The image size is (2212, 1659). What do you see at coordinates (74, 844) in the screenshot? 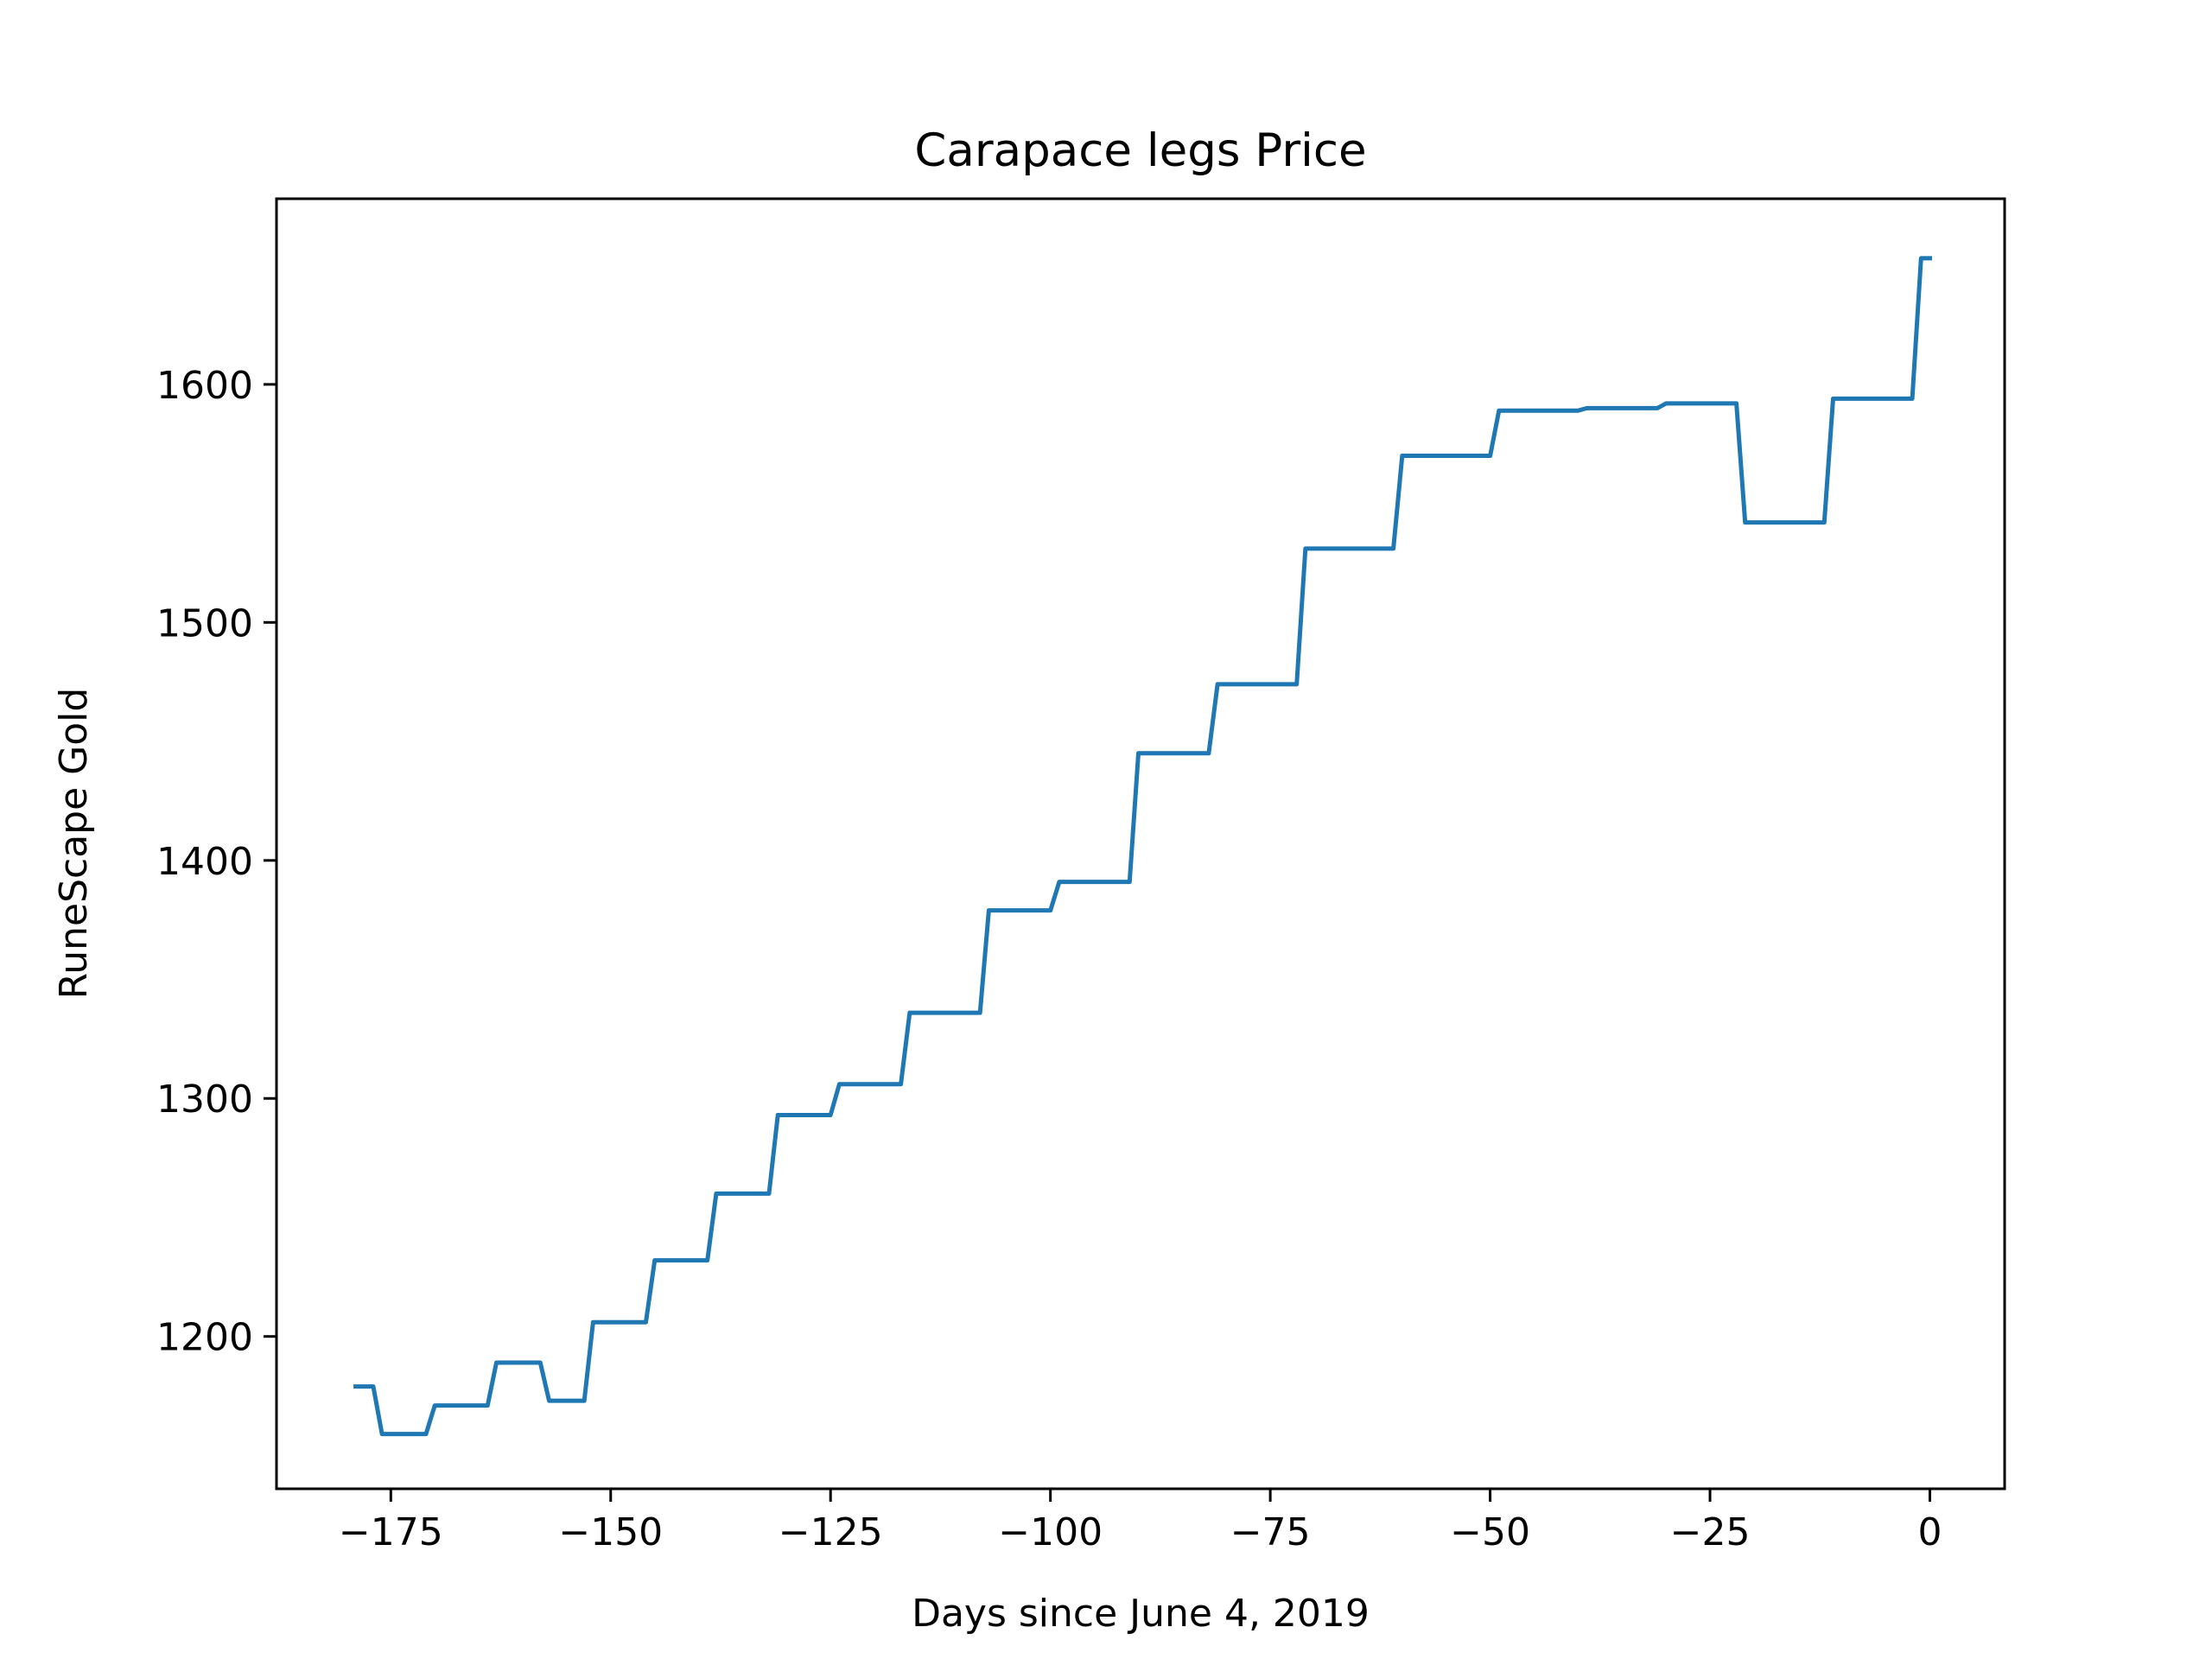
I see `y-axis-label: RuneScape Gold` at bounding box center [74, 844].